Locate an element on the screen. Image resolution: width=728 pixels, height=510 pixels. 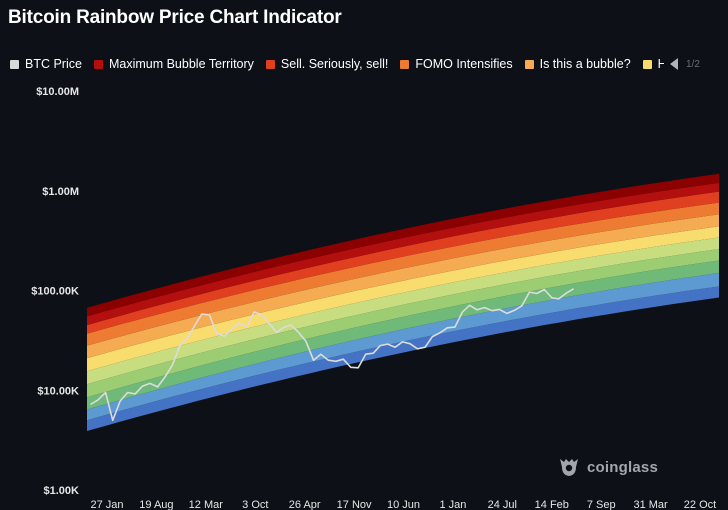
legend-label: Is this a bubble? is located at coordinates (585, 64).